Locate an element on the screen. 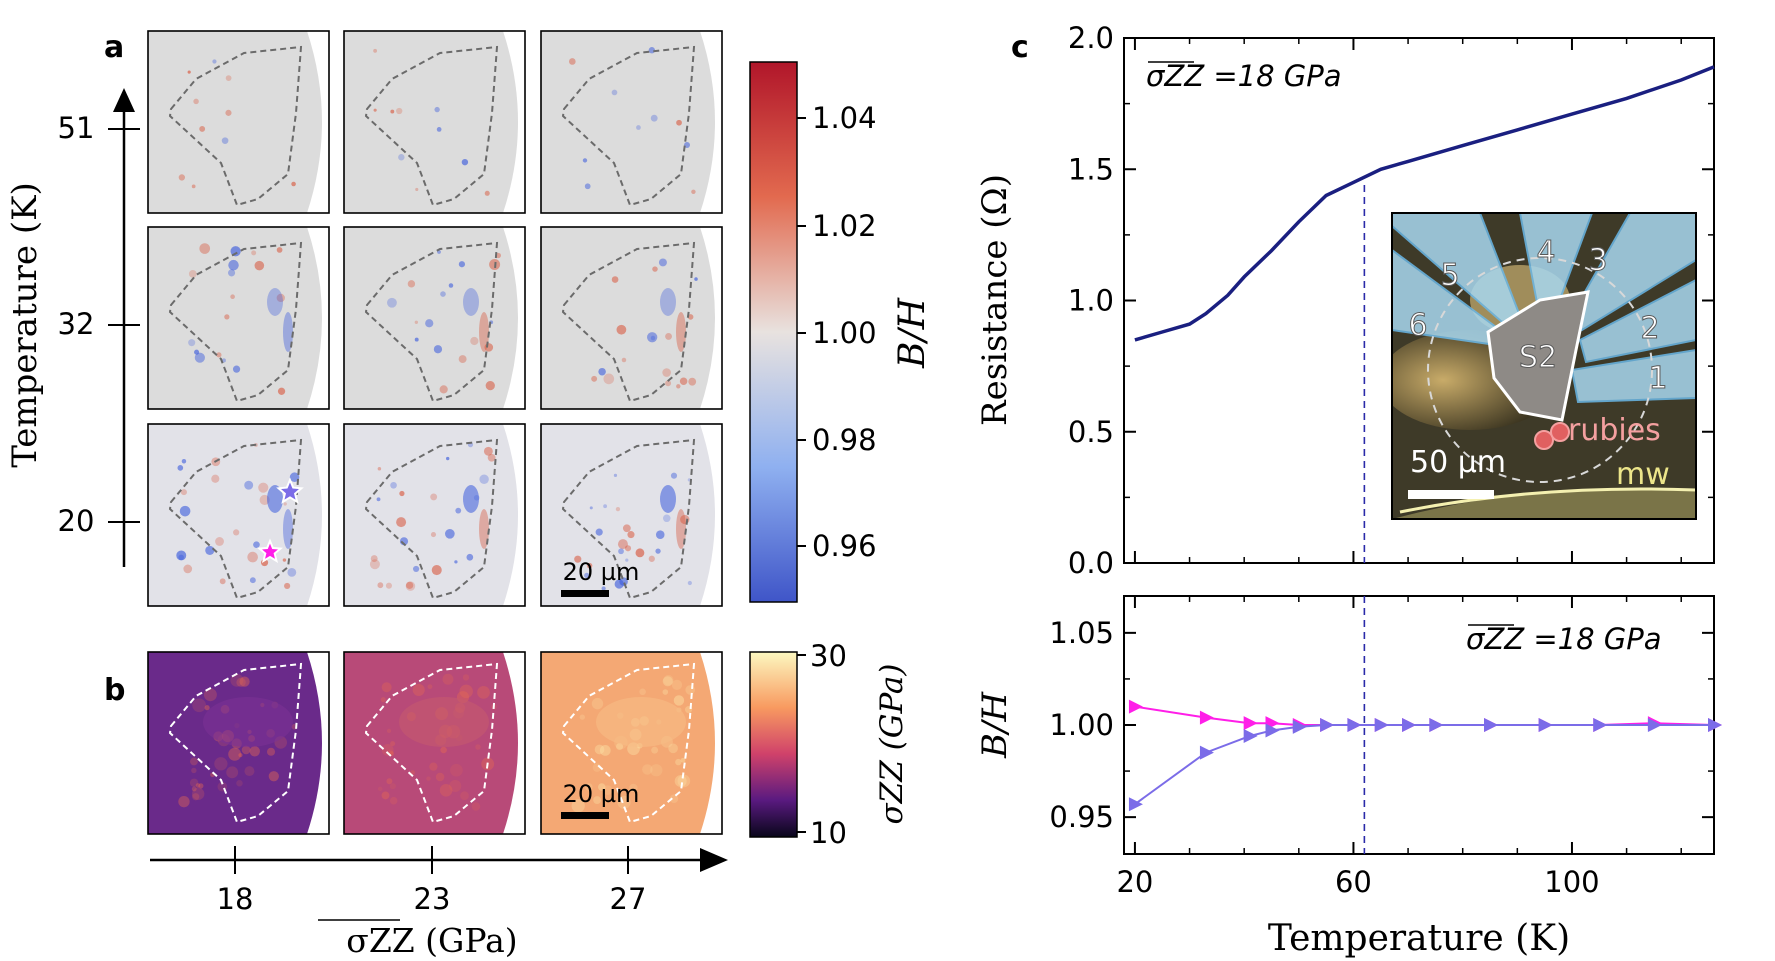  y-tick-label: 0.5 is located at coordinates (1091, 432).